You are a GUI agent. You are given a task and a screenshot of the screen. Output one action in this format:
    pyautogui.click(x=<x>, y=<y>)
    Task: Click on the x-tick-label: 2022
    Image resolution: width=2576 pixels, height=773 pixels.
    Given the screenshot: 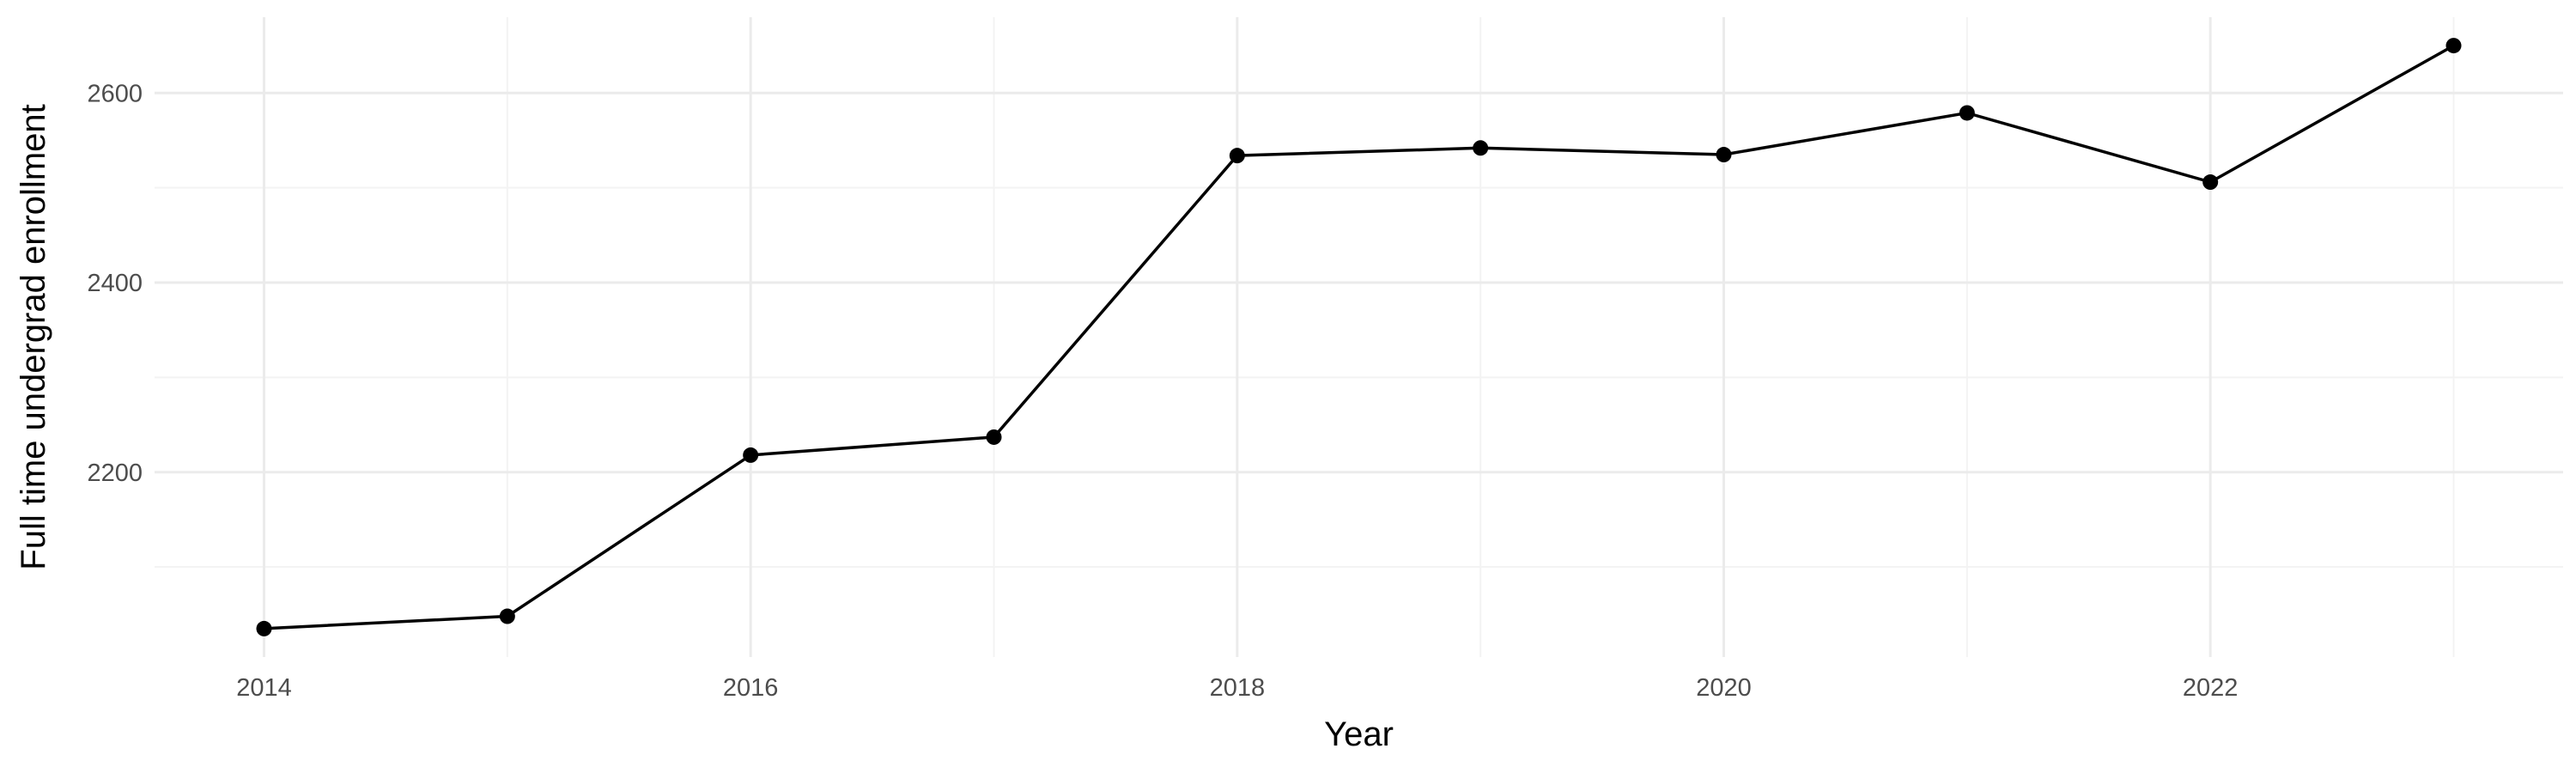 What is the action you would take?
    pyautogui.click(x=2211, y=688)
    